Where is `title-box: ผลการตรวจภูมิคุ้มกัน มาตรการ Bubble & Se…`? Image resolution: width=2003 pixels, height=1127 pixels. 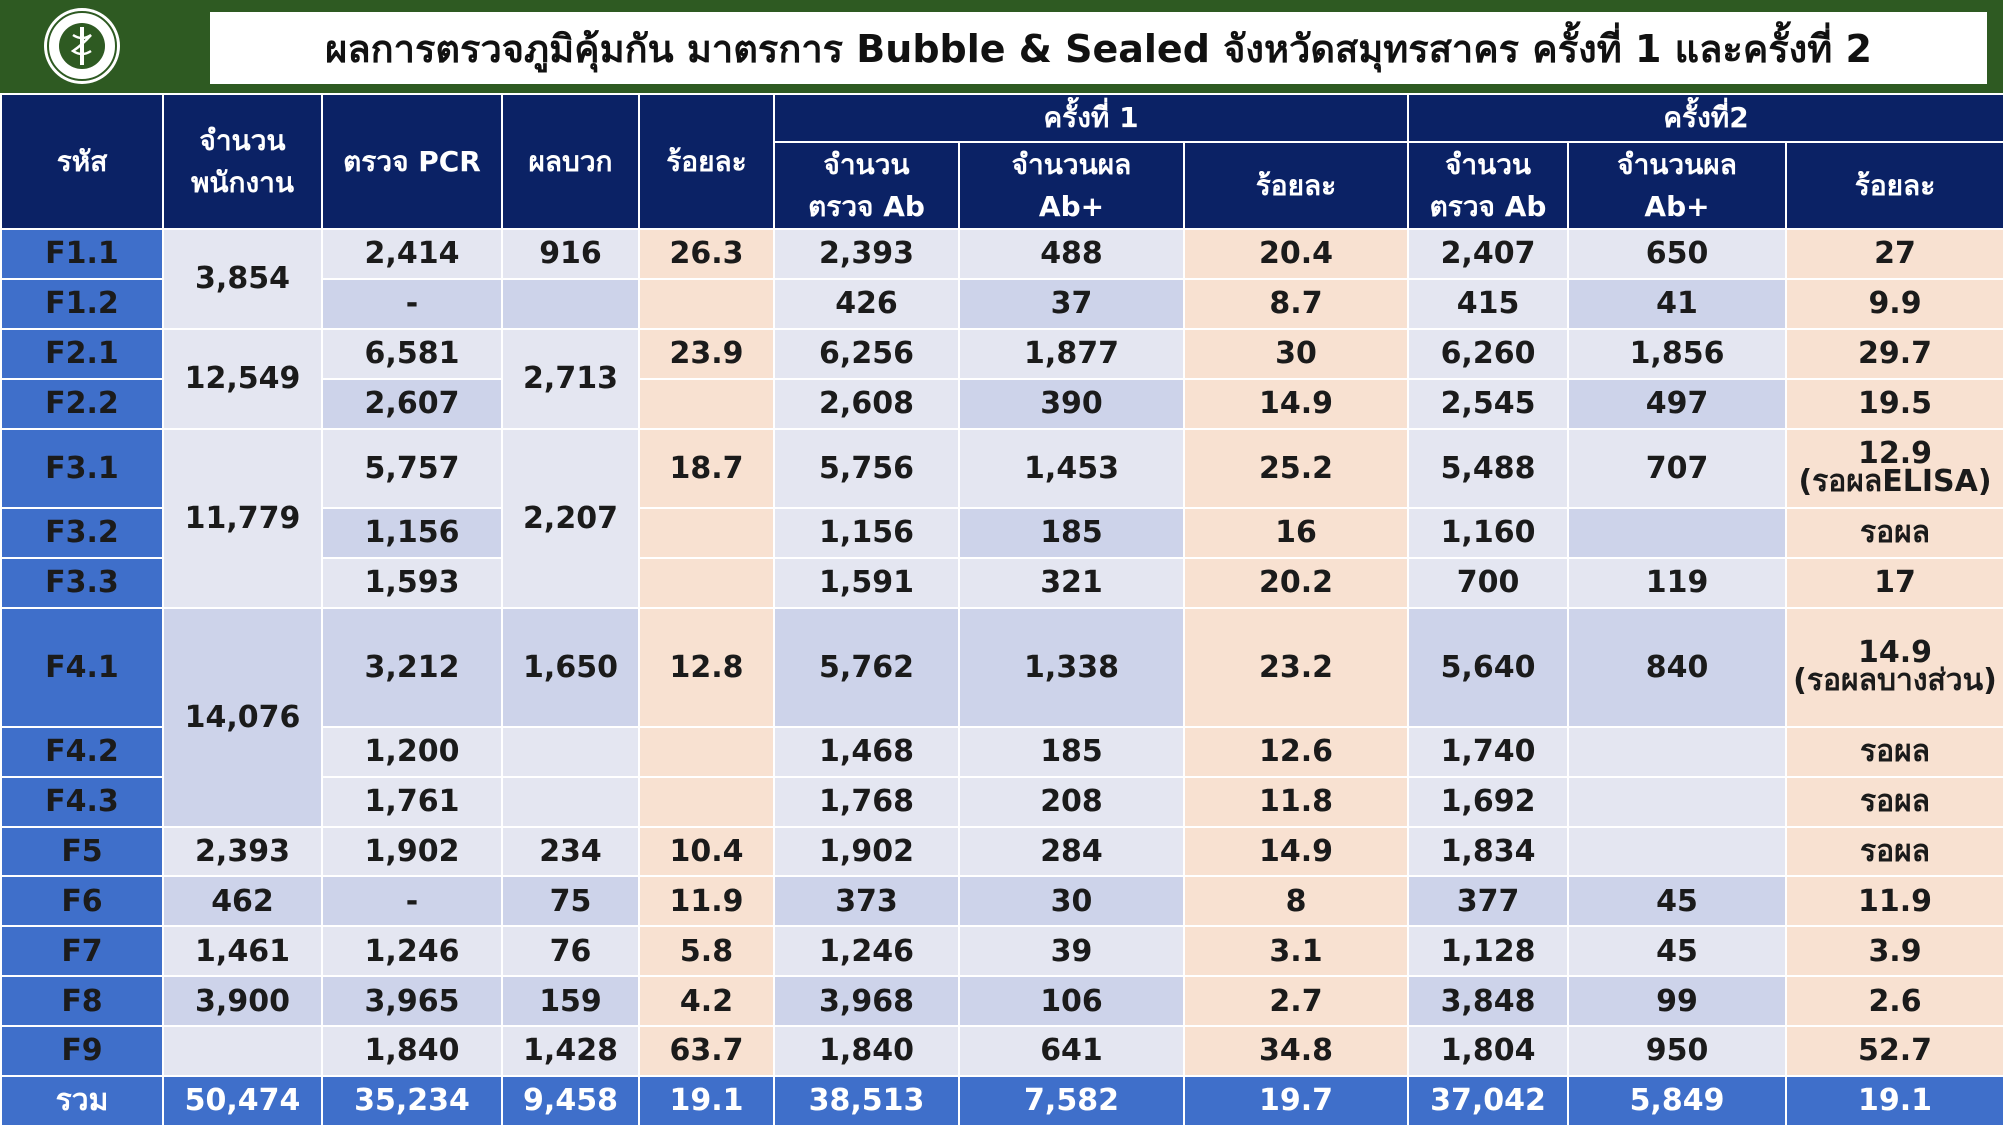 title-box: ผลการตรวจภูมิคุ้มกัน มาตรการ Bubble & Se… is located at coordinates (1098, 48).